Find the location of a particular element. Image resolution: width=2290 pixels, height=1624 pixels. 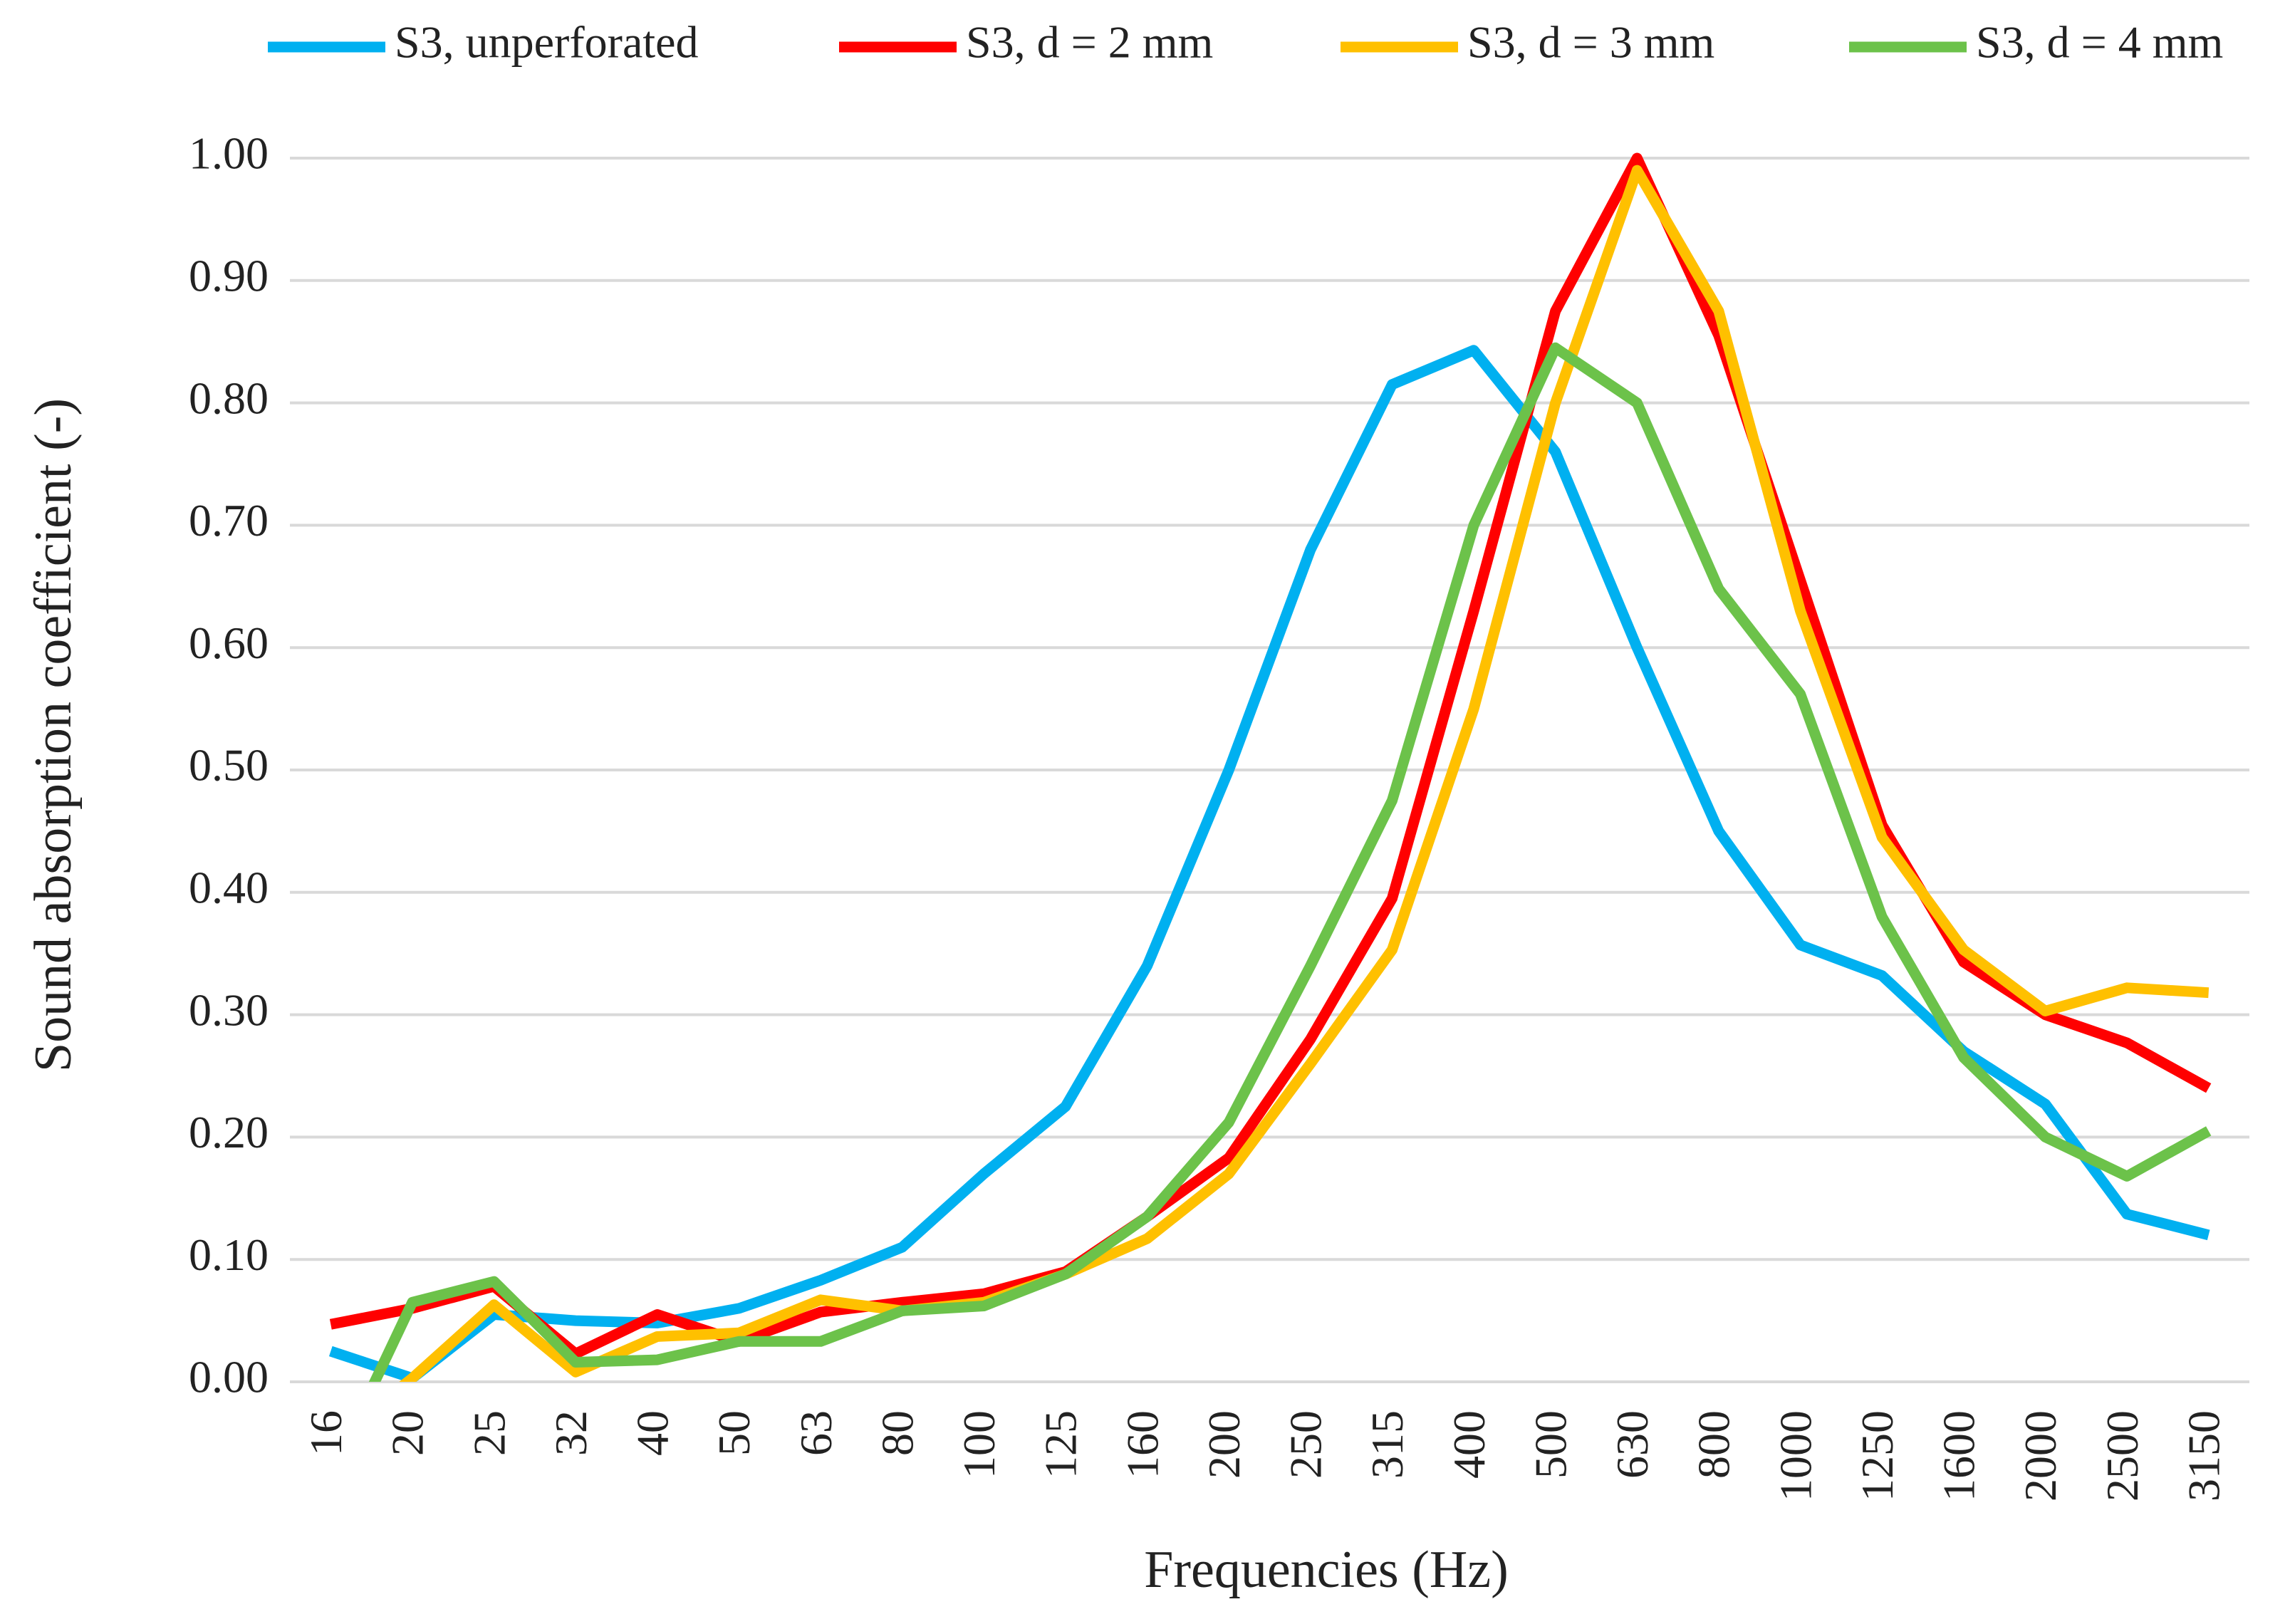

x-tick-label: 315 is located at coordinates (1387, 1444).